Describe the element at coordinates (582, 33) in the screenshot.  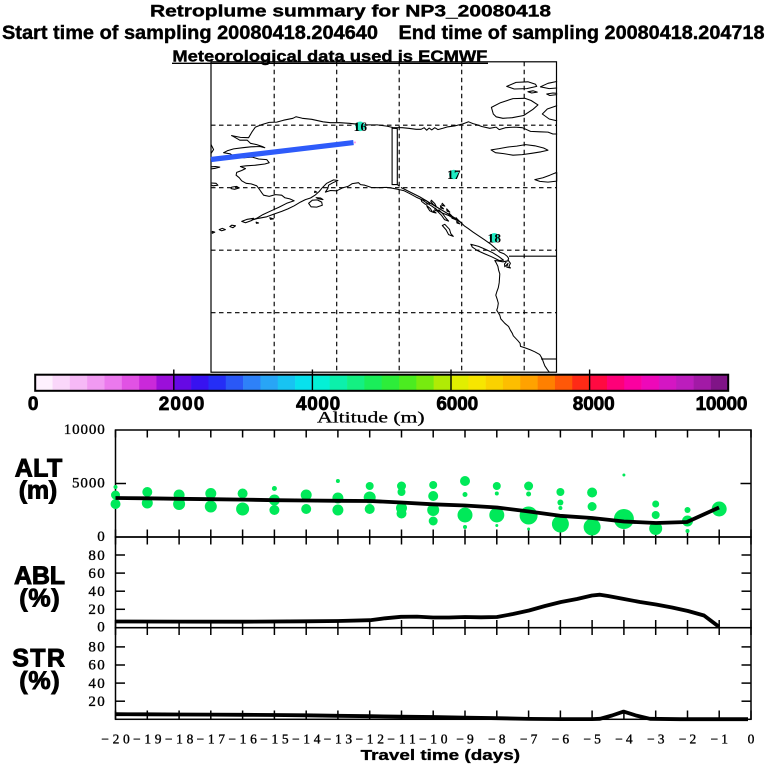
I see `svg-text:End time of sampling 20080418.: End time of sampling 20080418.204718` at that location.